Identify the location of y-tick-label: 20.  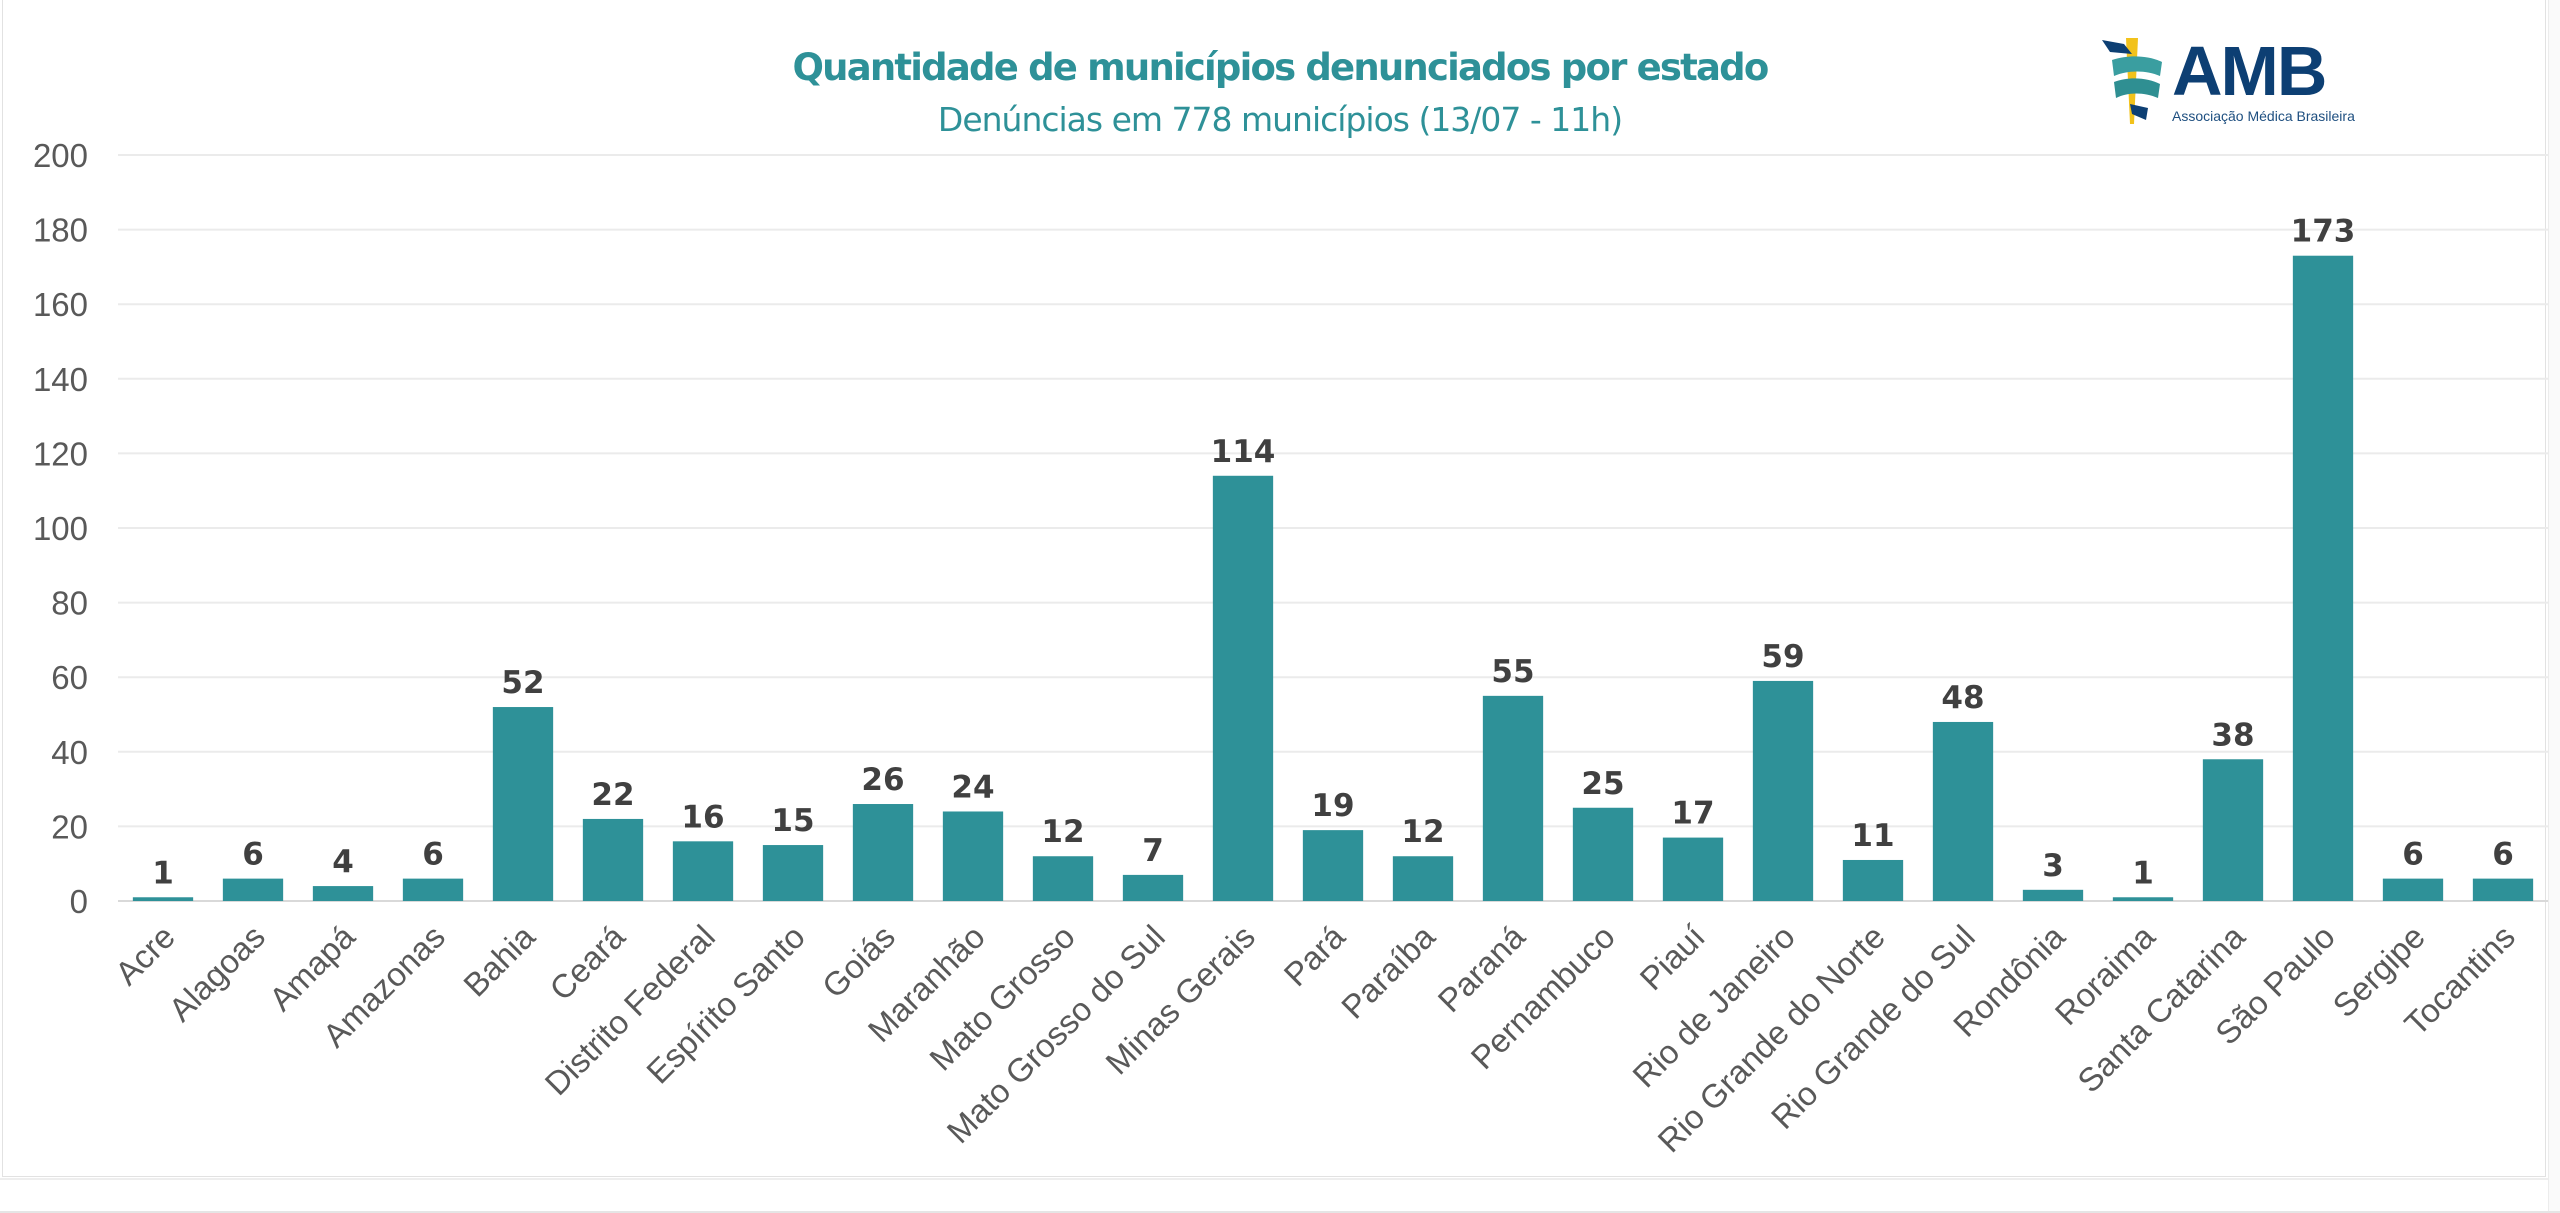
(69, 826).